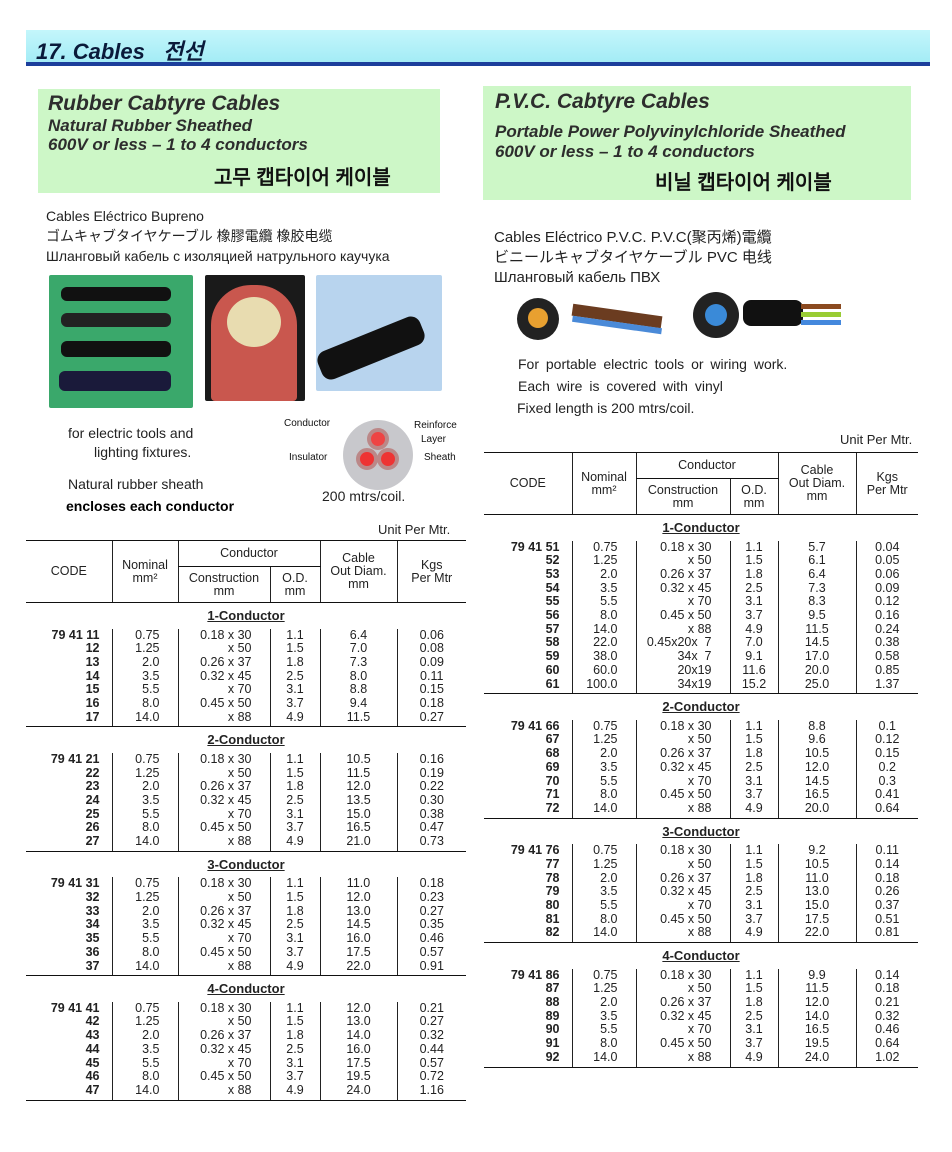  What do you see at coordinates (602, 101) in the screenshot?
I see `section-title: P.V.C. Cabtyre Cables` at bounding box center [602, 101].